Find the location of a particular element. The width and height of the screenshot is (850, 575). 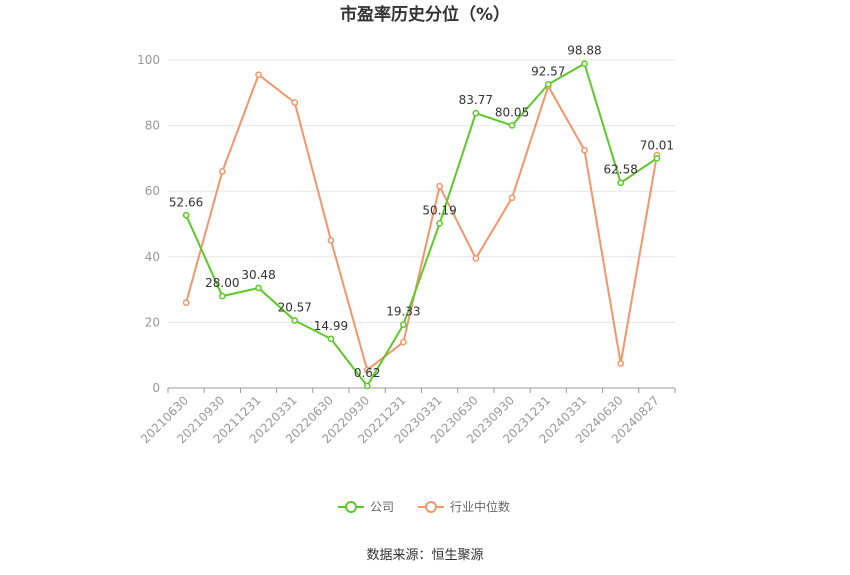

legend-label: 行业中位数 is located at coordinates (480, 506).